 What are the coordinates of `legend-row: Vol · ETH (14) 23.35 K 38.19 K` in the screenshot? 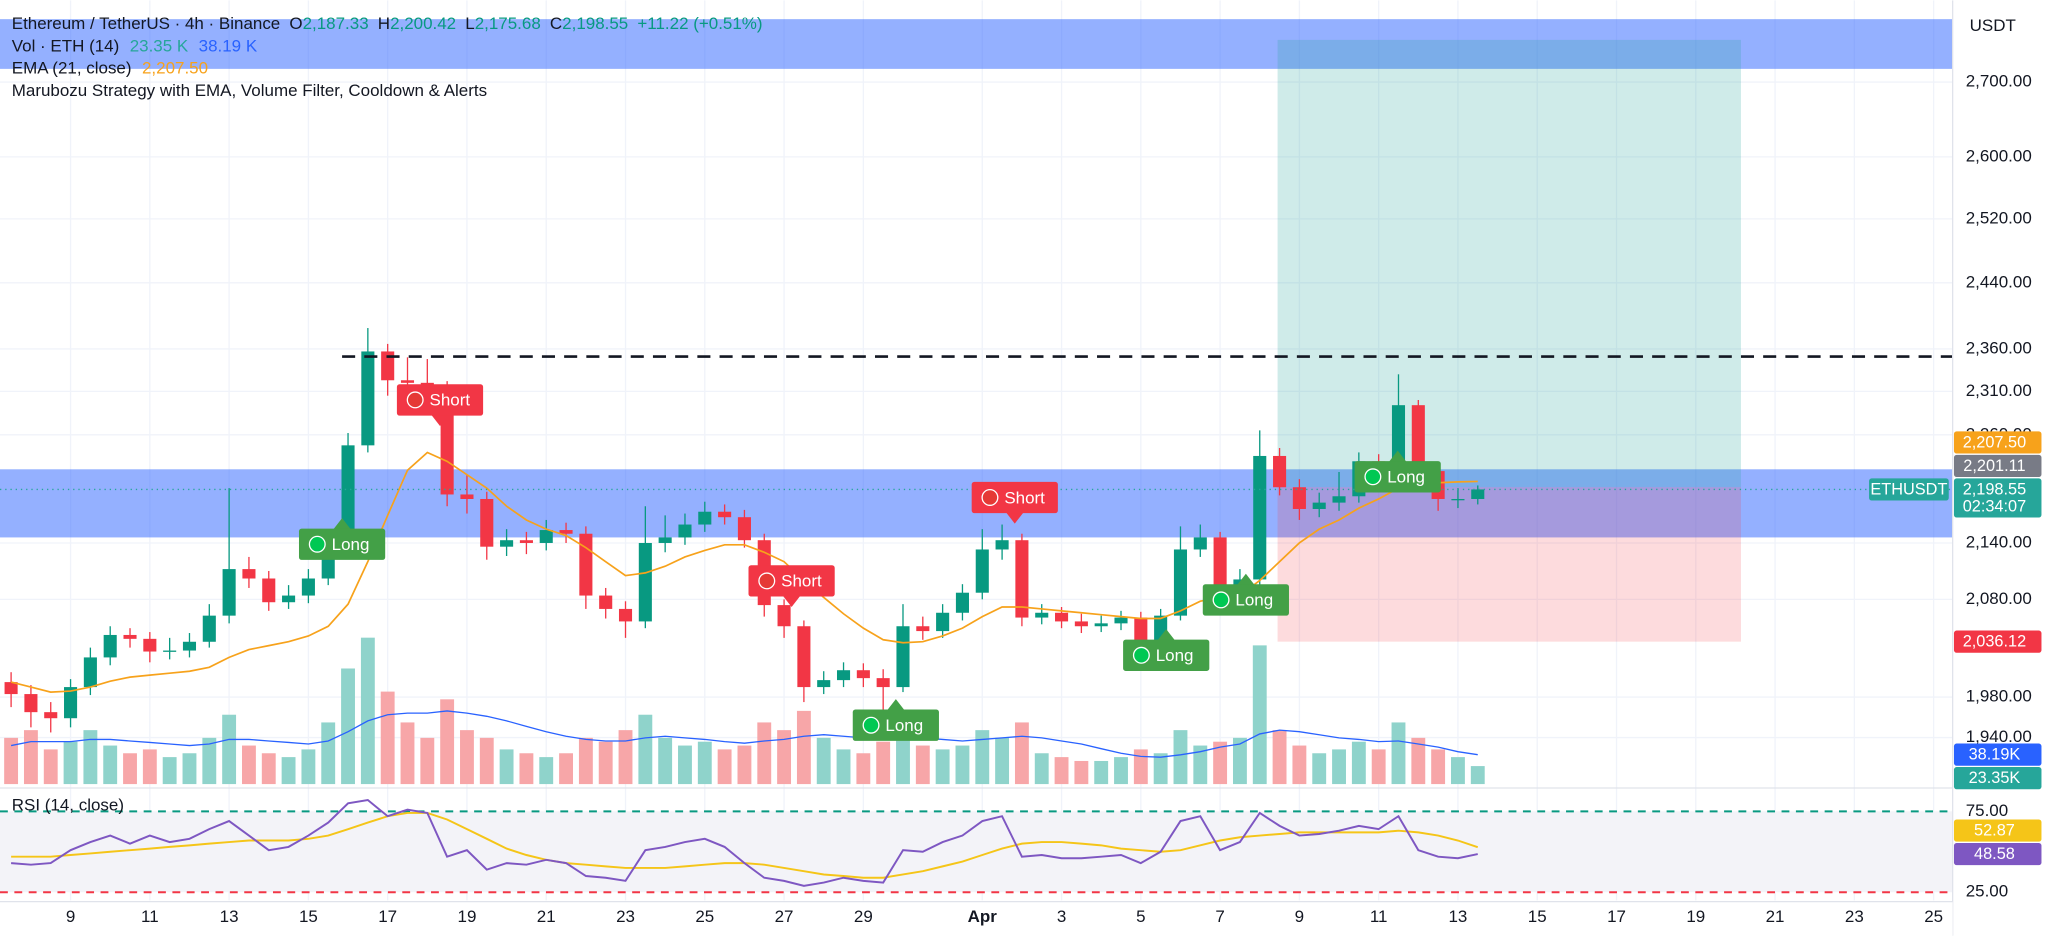 It's located at (135, 46).